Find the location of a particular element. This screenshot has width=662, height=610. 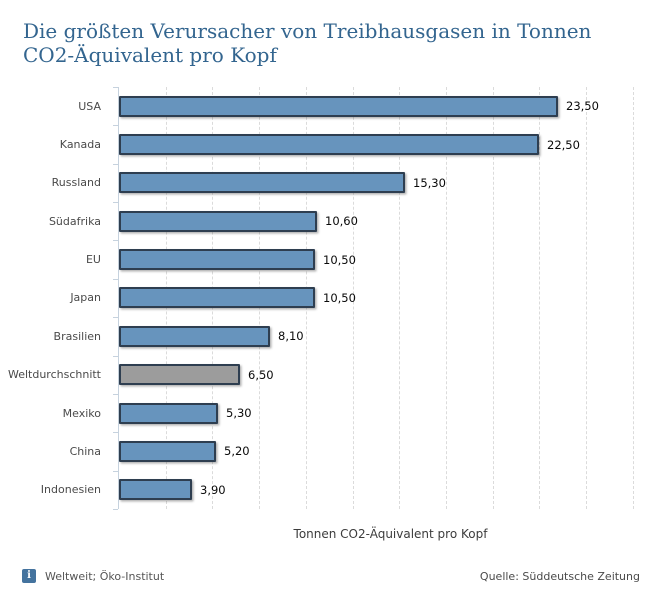

bar-track: 5,30 is located at coordinates (390, 413).